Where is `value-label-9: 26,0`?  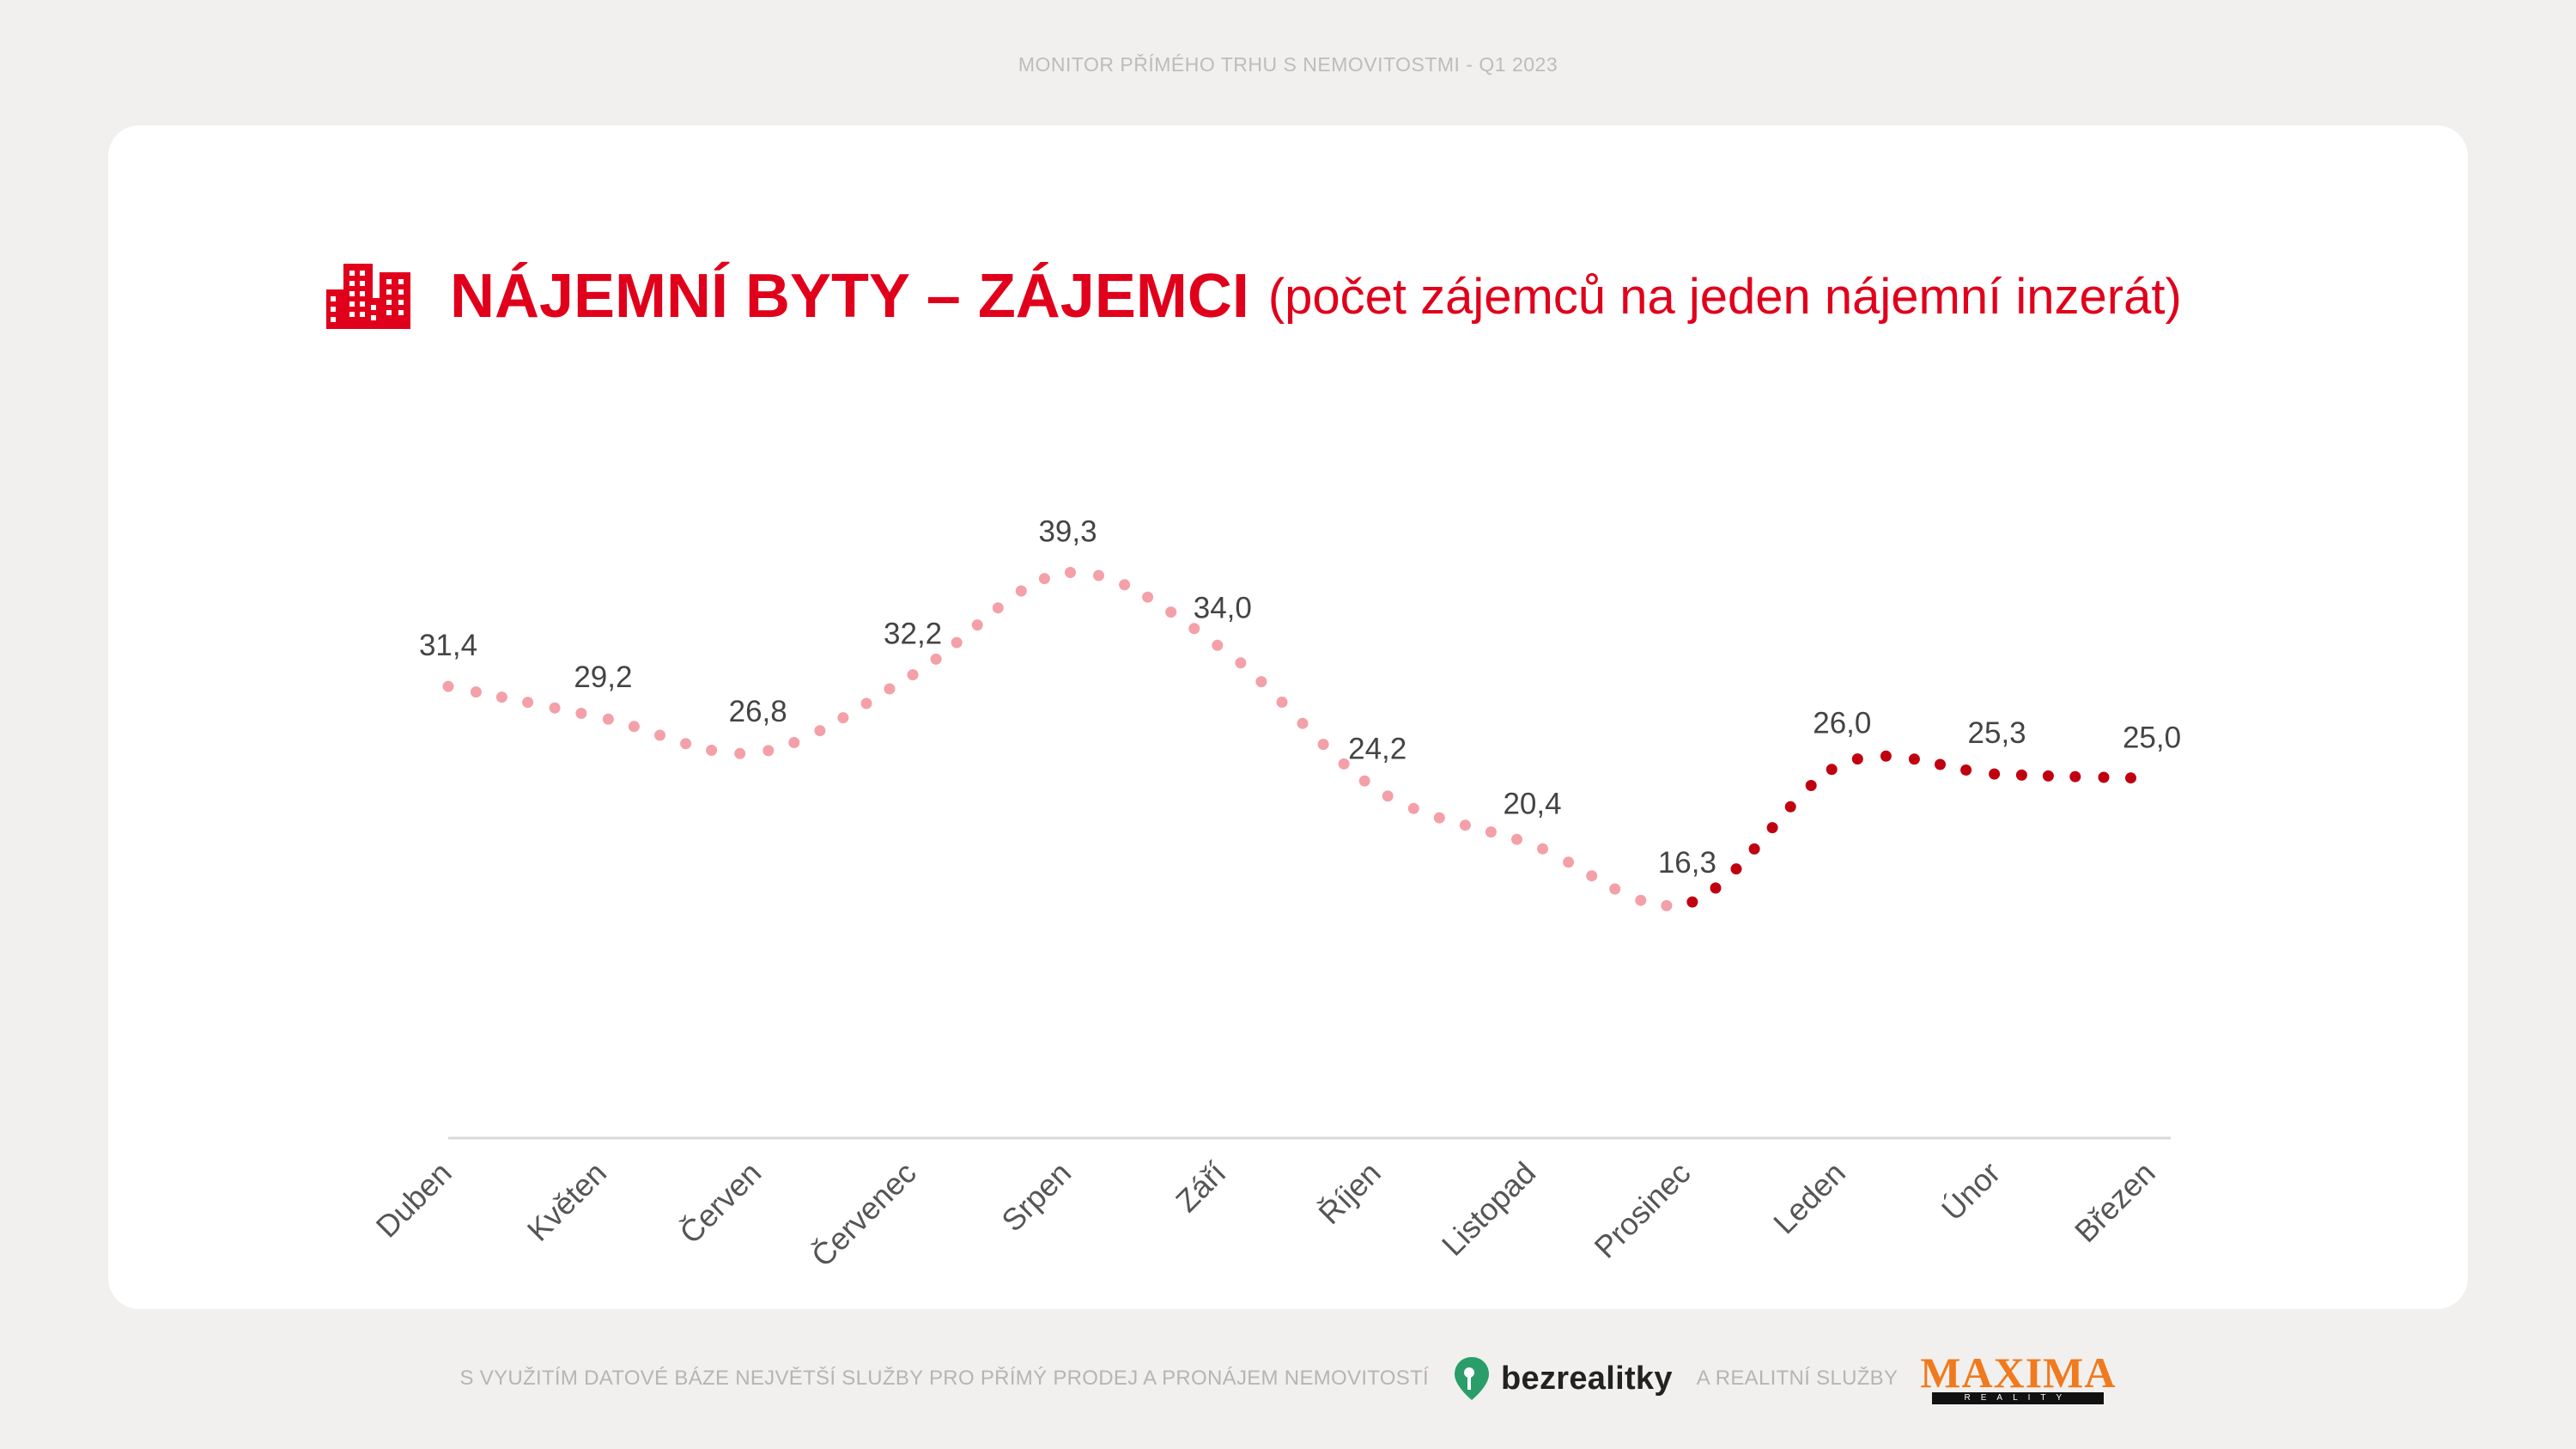
value-label-9: 26,0 is located at coordinates (1842, 723).